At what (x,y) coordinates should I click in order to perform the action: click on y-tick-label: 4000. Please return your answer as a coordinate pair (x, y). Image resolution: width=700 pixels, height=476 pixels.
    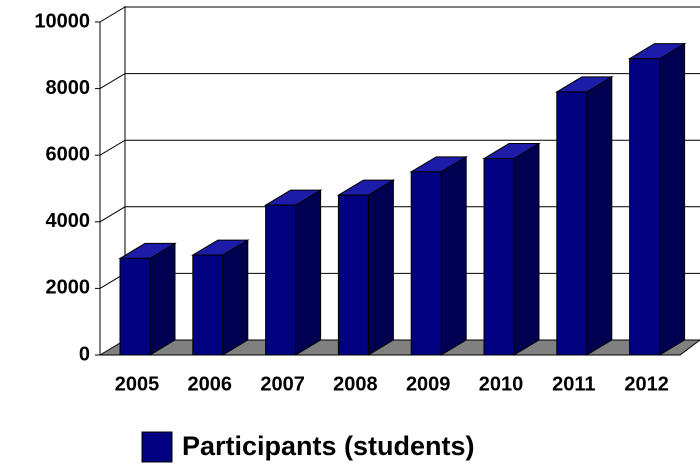
    Looking at the image, I should click on (68, 221).